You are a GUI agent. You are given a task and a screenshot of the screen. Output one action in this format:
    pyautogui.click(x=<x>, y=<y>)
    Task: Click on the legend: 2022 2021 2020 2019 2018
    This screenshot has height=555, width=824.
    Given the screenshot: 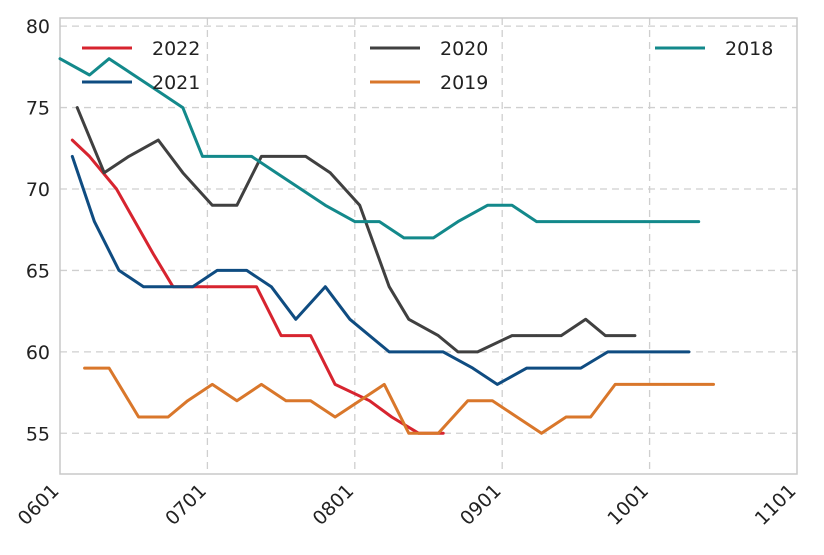 What is the action you would take?
    pyautogui.click(x=427, y=66)
    